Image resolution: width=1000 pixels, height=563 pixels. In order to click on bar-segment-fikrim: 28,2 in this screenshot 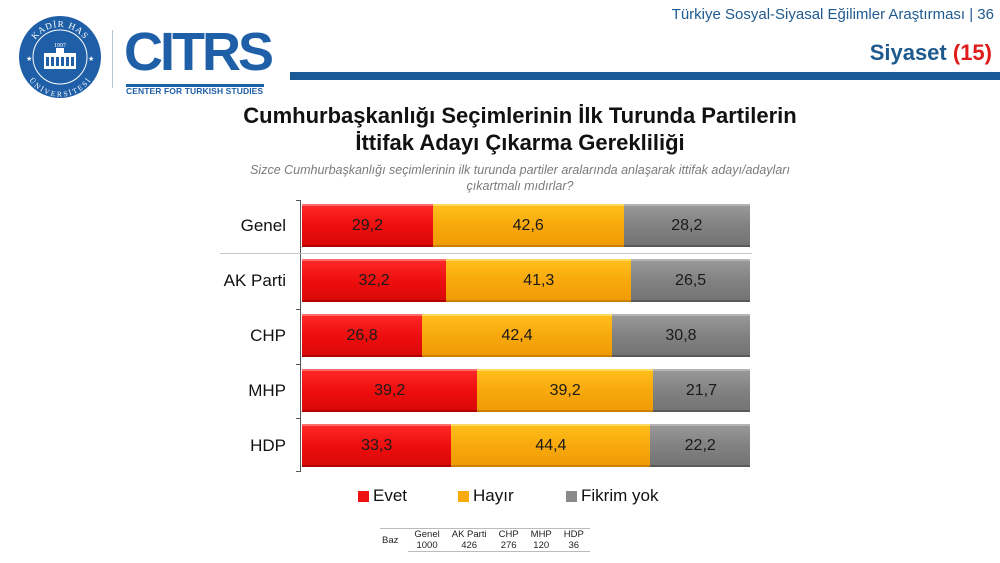, I will do `click(686, 225)`.